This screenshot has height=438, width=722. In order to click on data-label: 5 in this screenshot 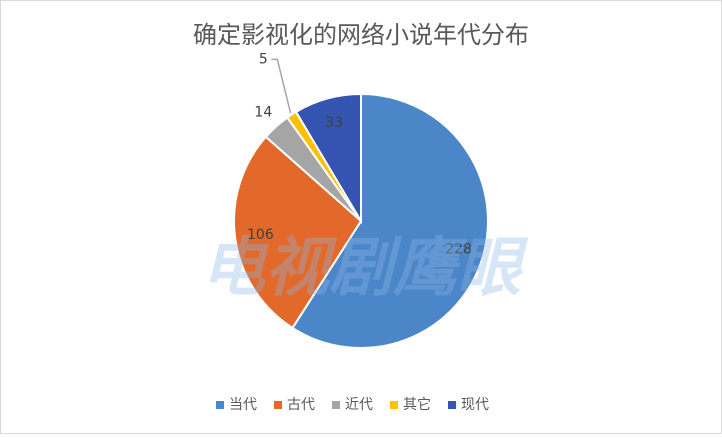, I will do `click(263, 59)`.